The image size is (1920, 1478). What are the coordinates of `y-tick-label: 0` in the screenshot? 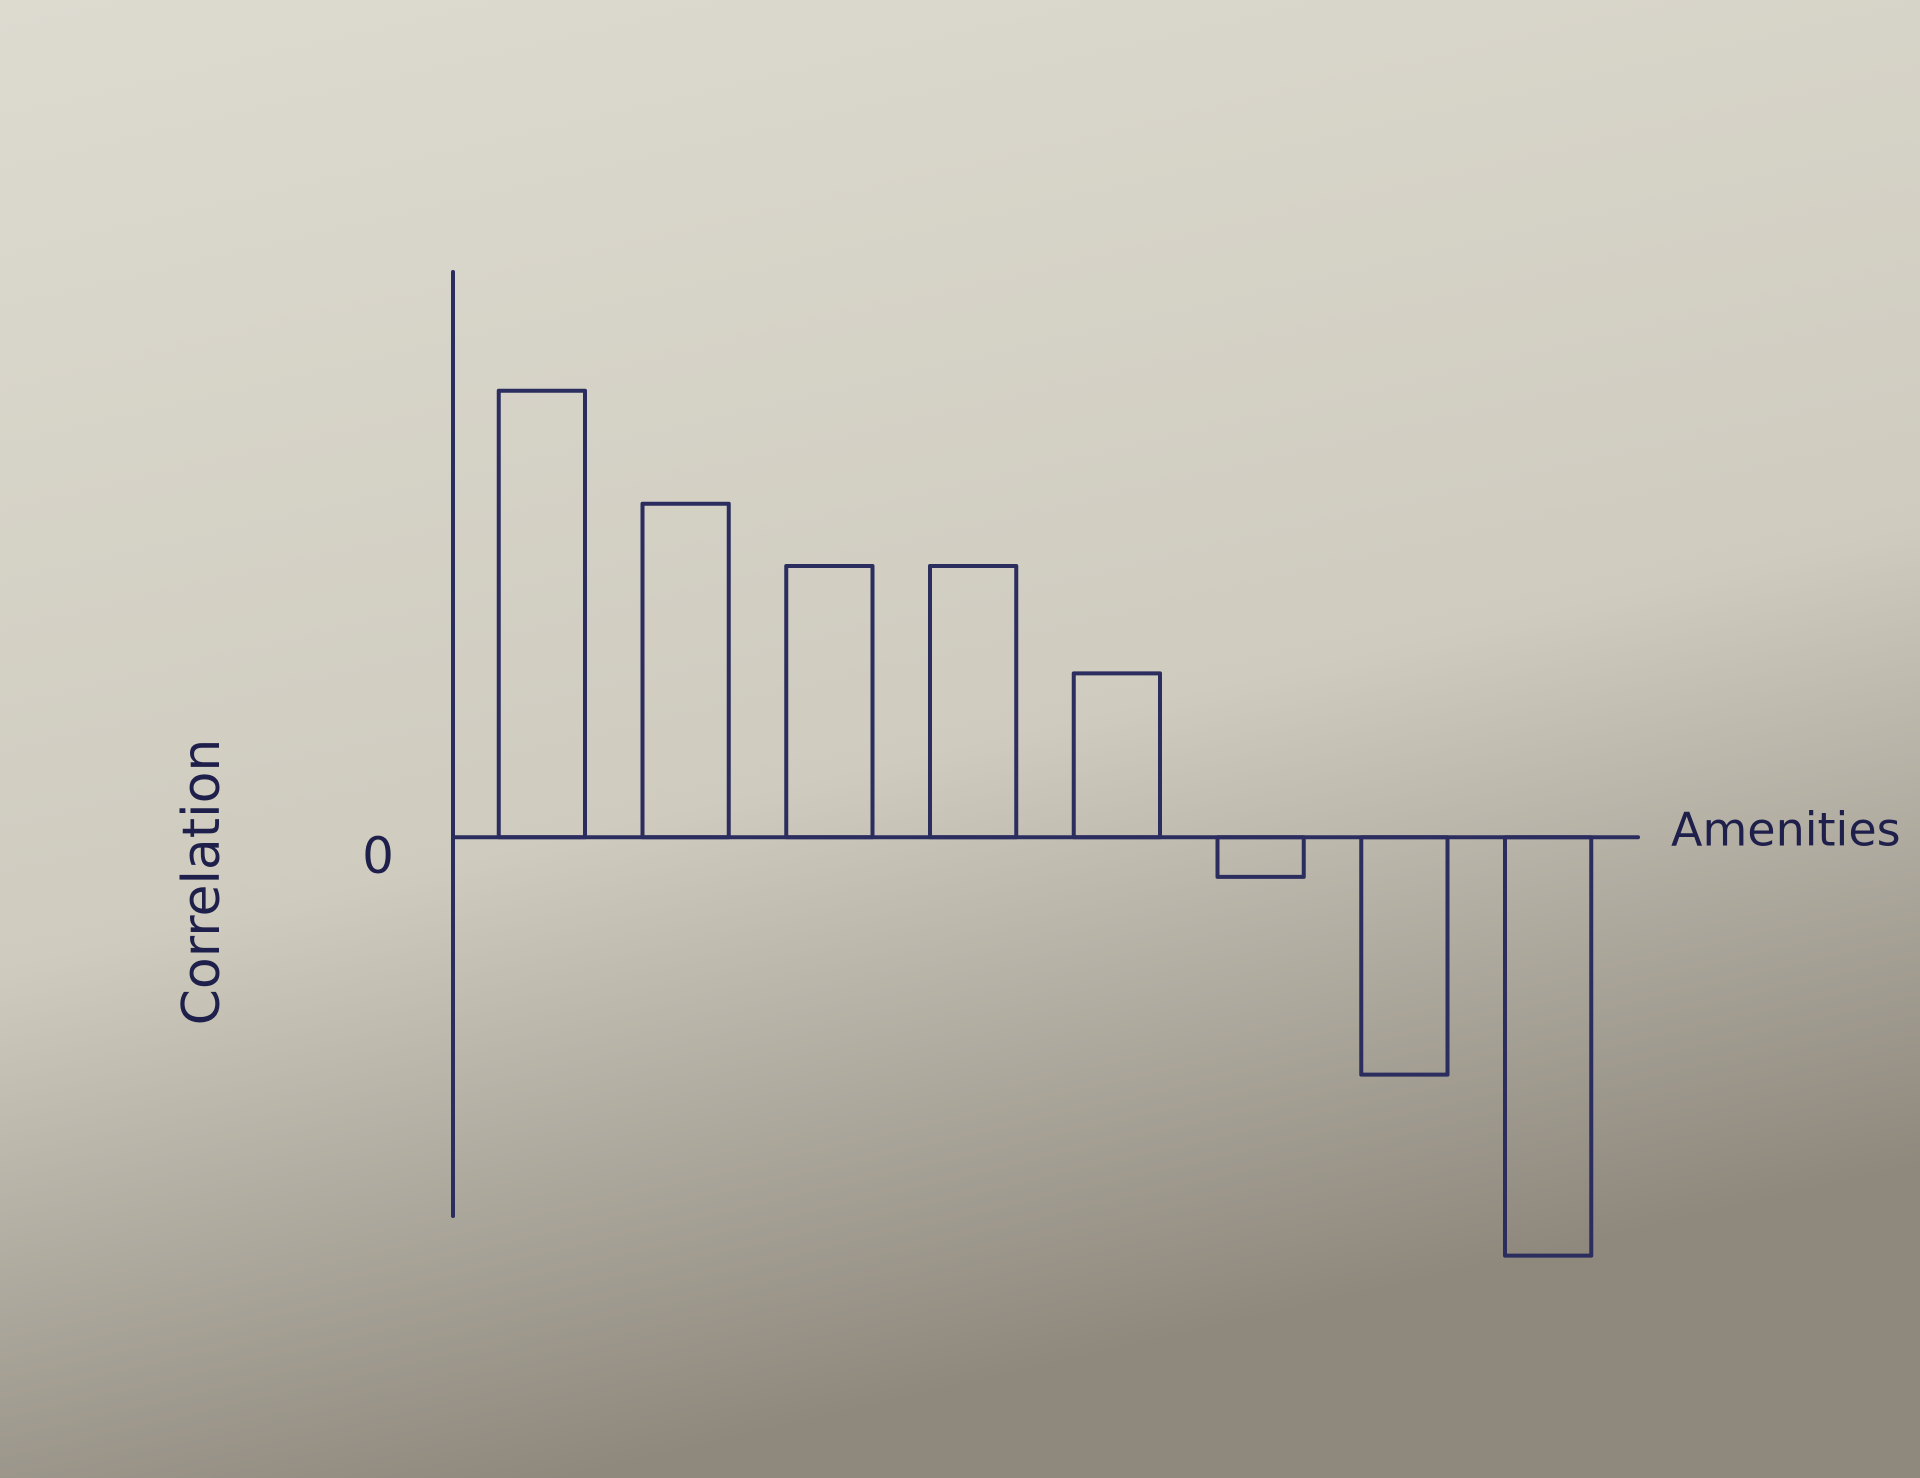 It's located at (378, 856).